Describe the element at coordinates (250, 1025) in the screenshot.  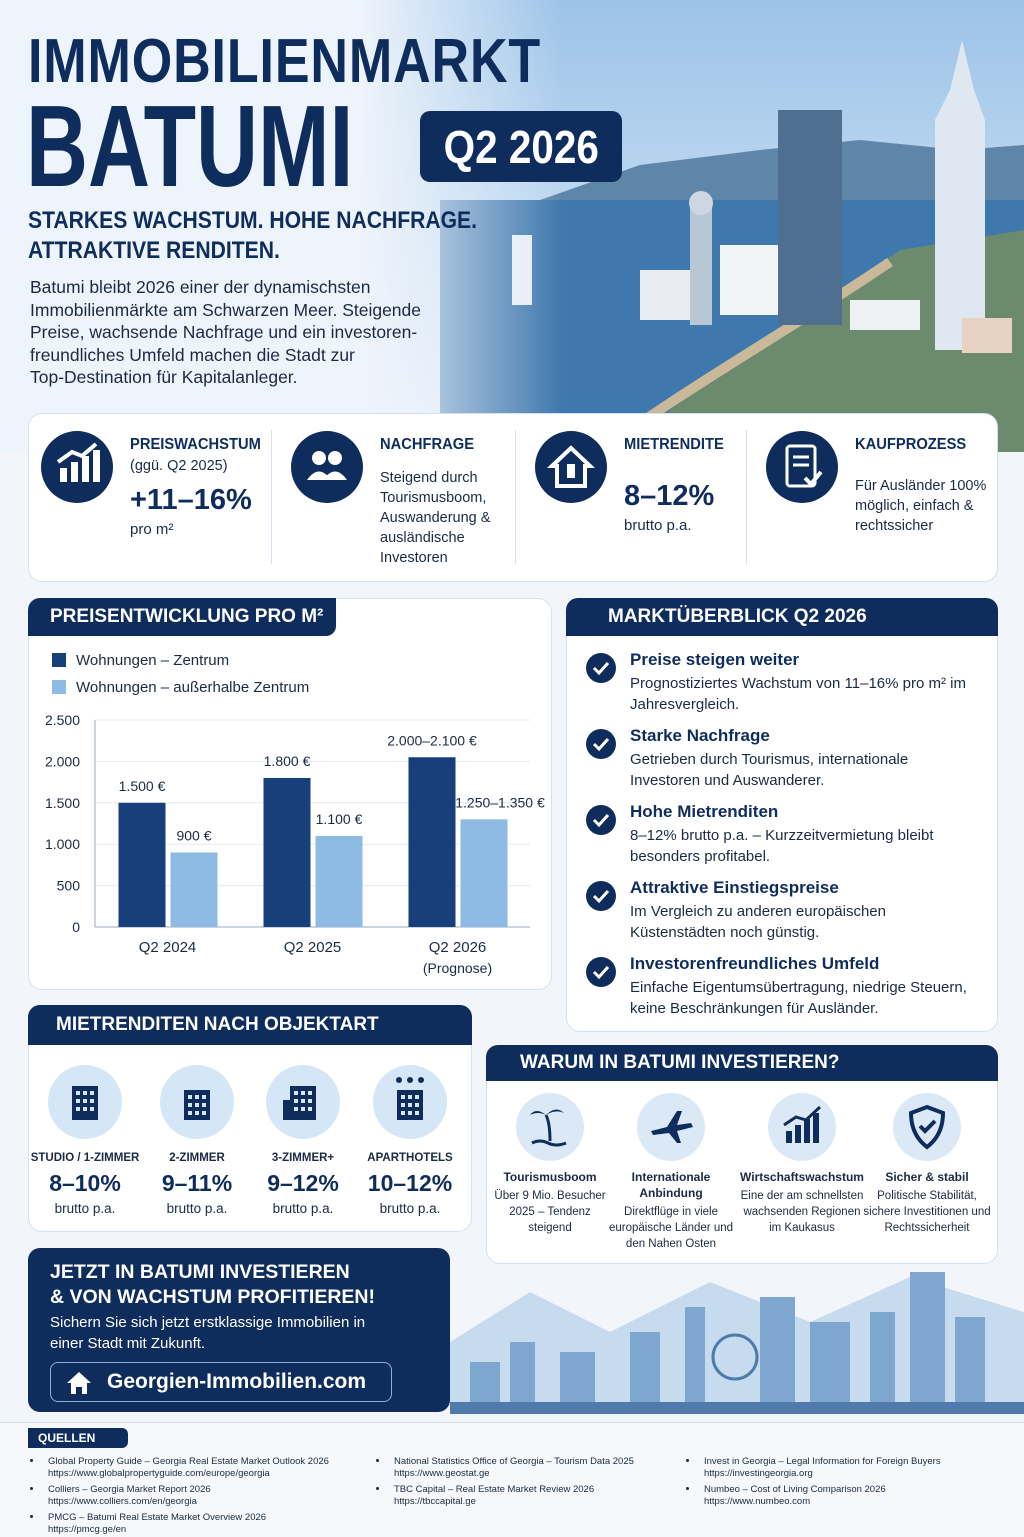
I see `yields-title: MIETRENDITEN NACH OBJEKTART` at that location.